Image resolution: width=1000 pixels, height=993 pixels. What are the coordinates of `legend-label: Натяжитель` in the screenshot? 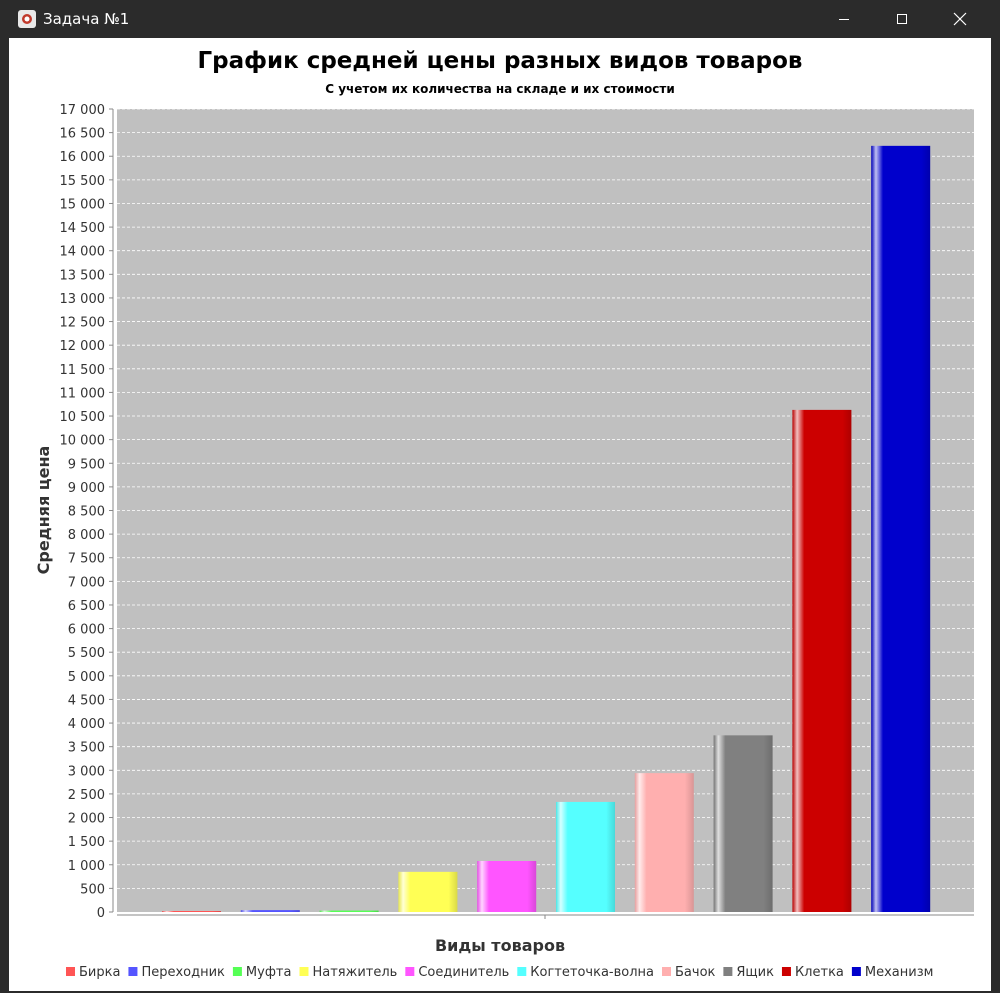 It's located at (354, 972).